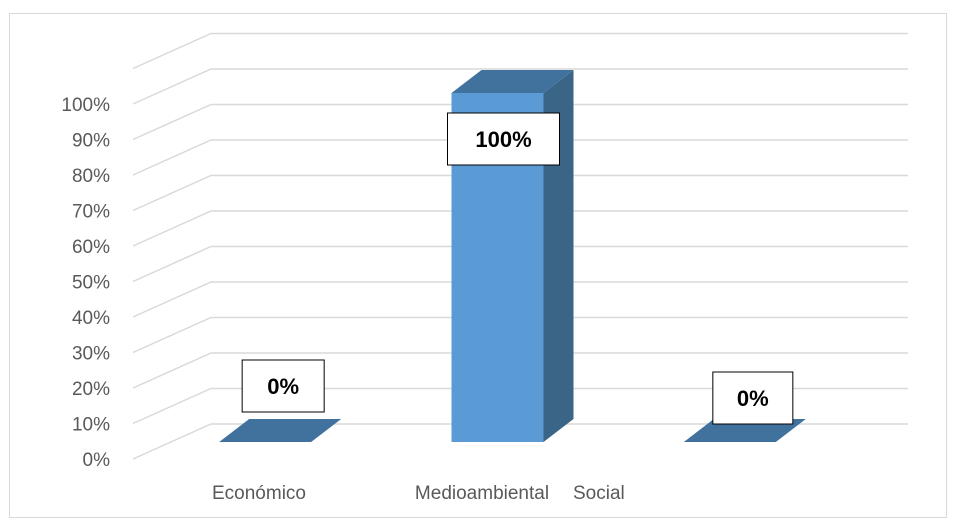  What do you see at coordinates (482, 493) in the screenshot?
I see `x-category-label: Medioambiental` at bounding box center [482, 493].